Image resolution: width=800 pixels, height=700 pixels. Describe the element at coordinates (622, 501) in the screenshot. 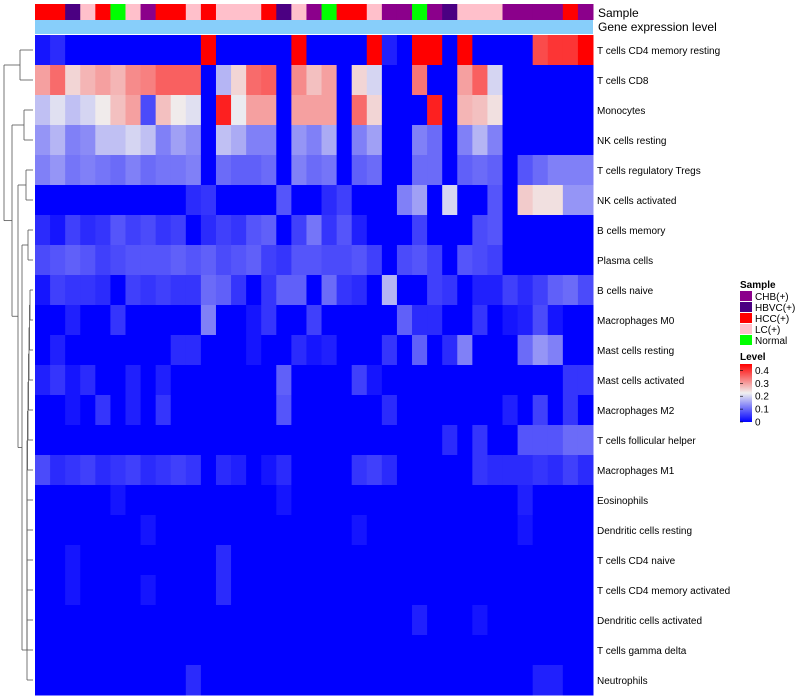

I see `row-label: Eosinophils` at that location.